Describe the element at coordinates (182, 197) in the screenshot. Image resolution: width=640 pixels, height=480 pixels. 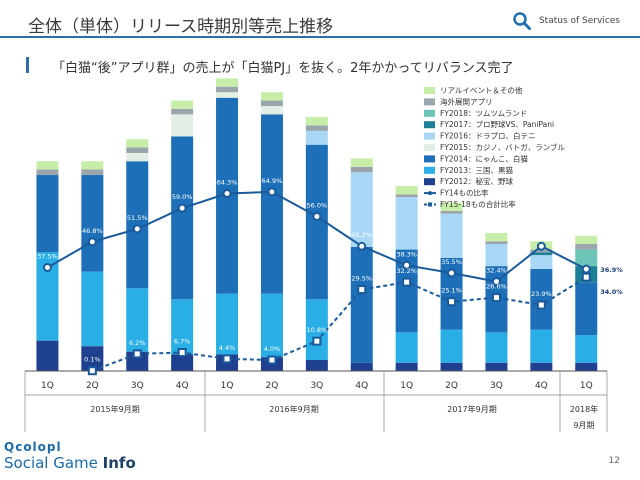
I see `data-label: 59.0%` at that location.